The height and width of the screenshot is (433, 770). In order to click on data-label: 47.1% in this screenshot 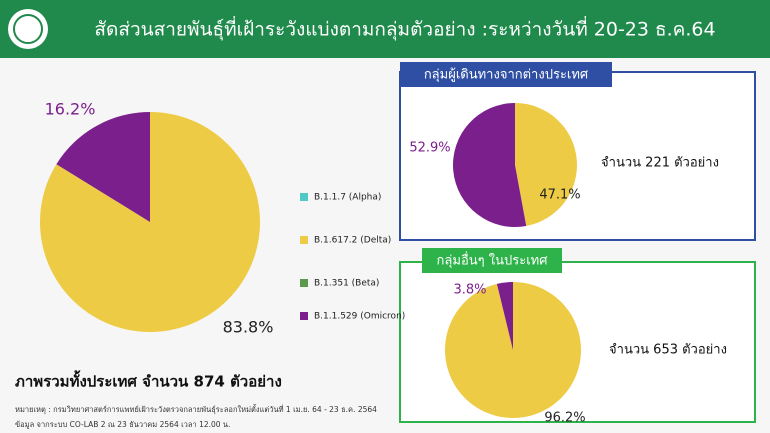, I will do `click(559, 195)`.